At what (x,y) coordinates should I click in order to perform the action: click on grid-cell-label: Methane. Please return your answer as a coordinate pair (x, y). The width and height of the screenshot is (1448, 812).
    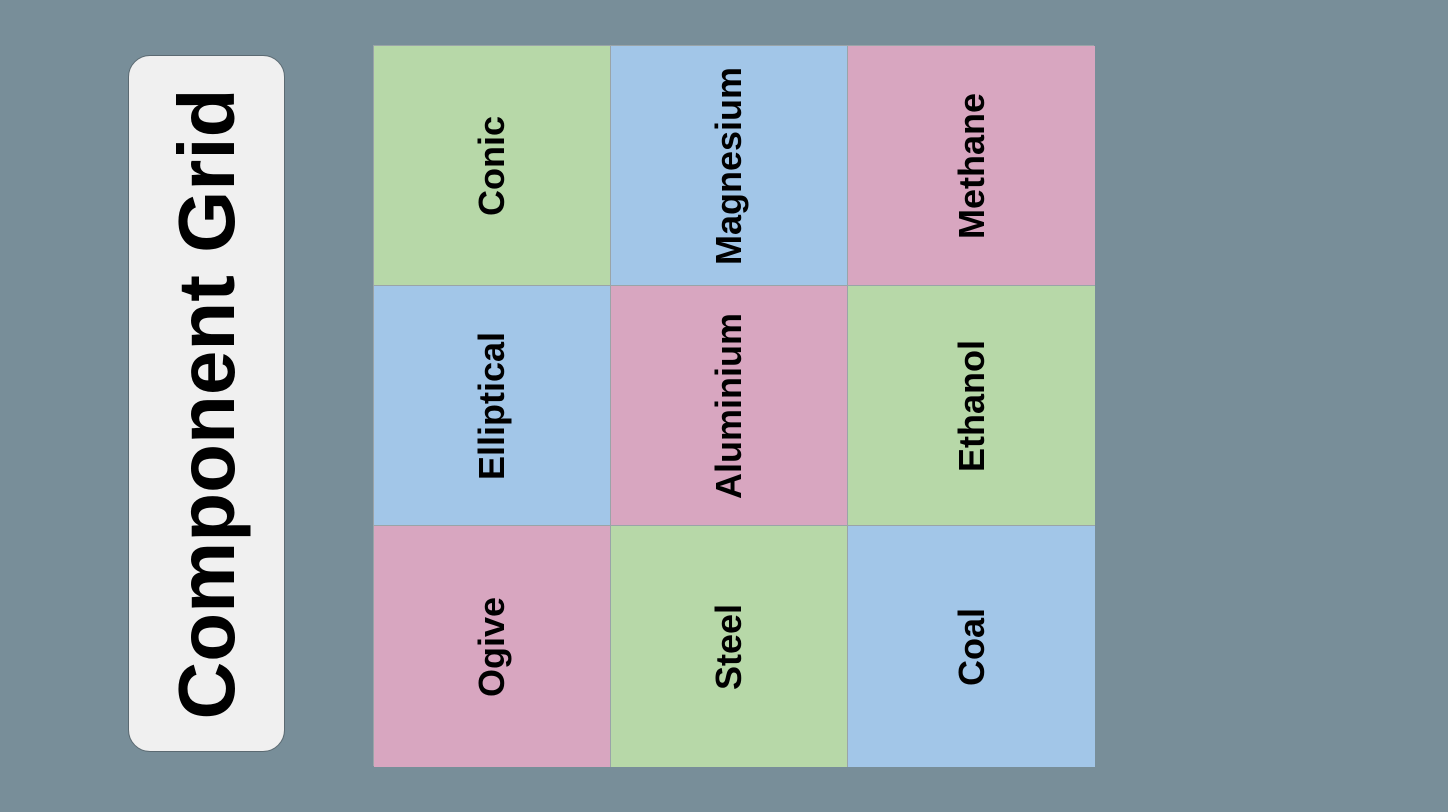
    Looking at the image, I should click on (971, 165).